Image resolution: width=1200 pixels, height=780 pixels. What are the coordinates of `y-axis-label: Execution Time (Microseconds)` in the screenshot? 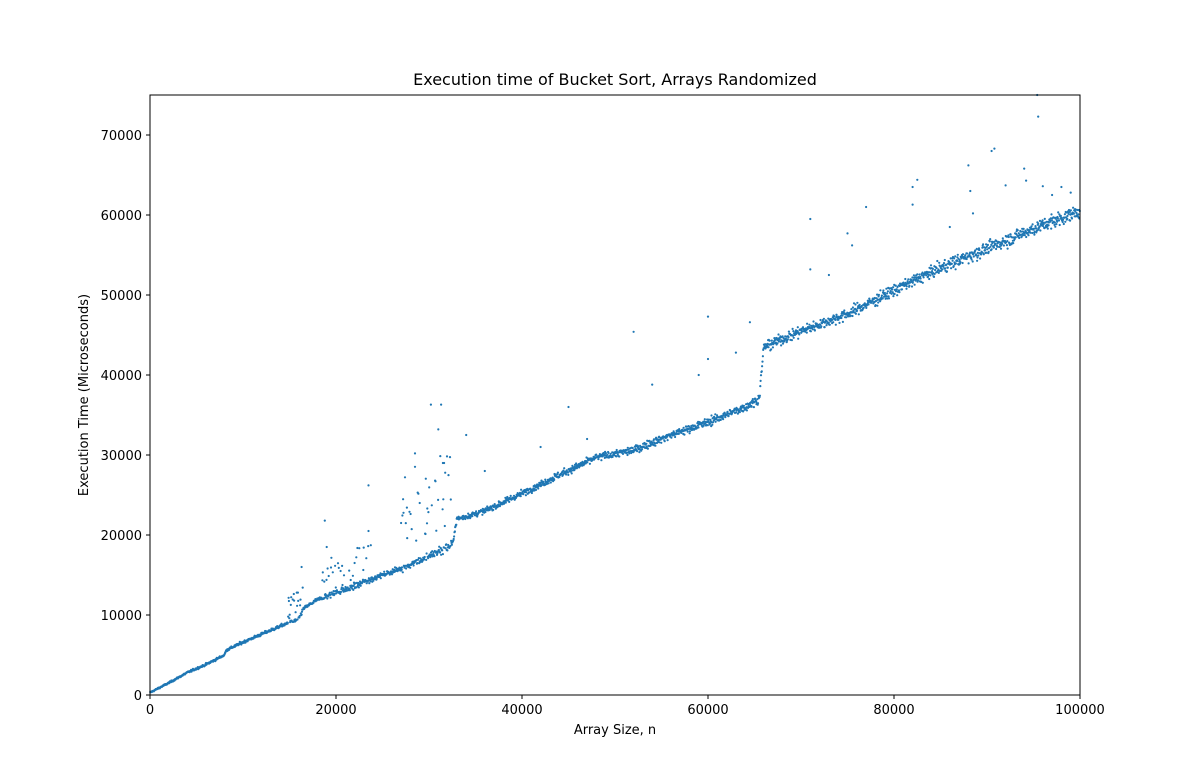 It's located at (84, 395).